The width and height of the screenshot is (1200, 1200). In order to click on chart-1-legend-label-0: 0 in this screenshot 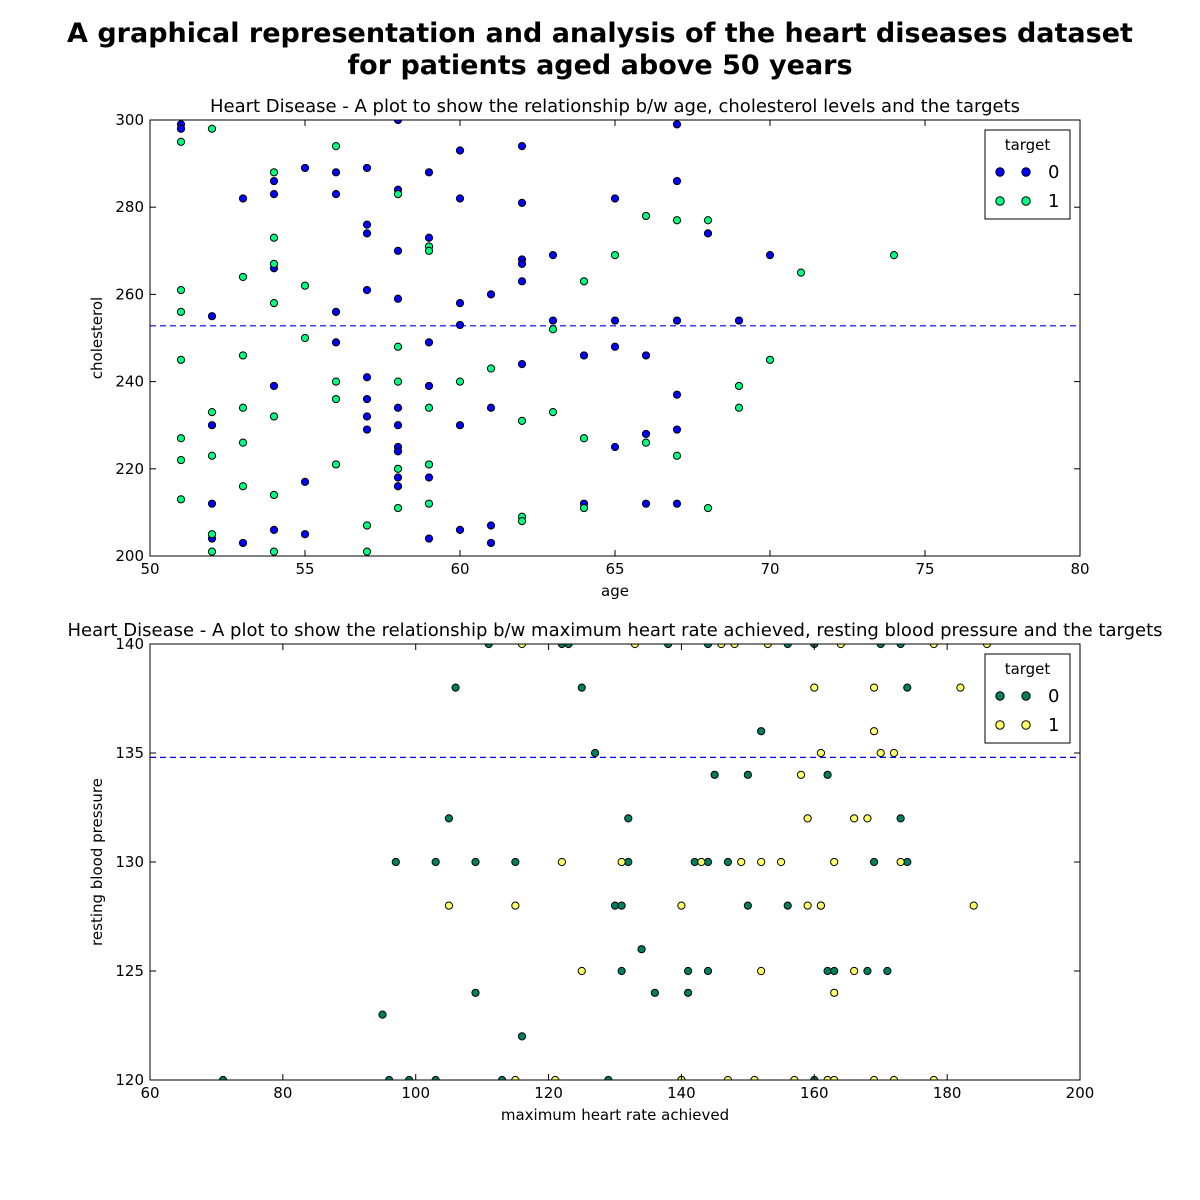, I will do `click(1053, 172)`.